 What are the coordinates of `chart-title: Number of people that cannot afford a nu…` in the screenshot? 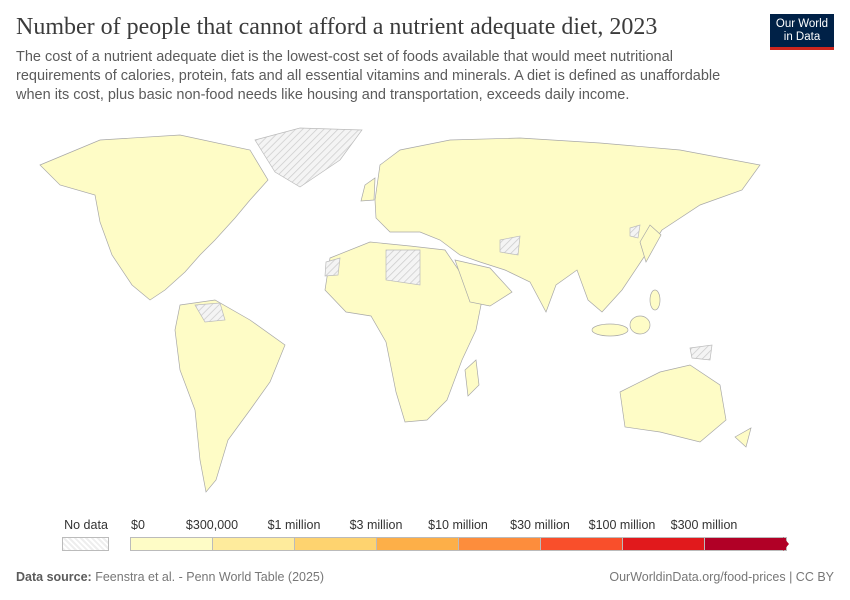 It's located at (337, 27).